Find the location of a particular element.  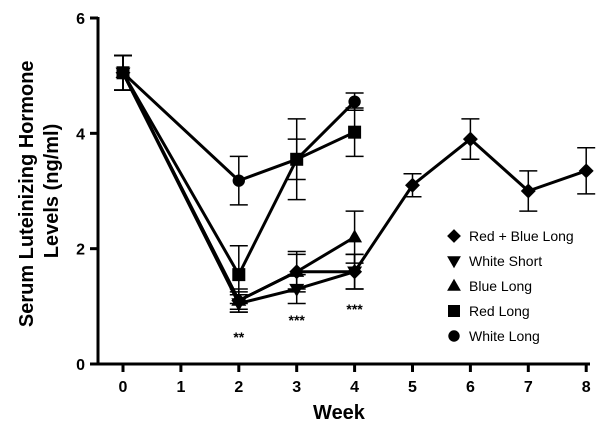

legend-label: Blue Long is located at coordinates (500, 286).